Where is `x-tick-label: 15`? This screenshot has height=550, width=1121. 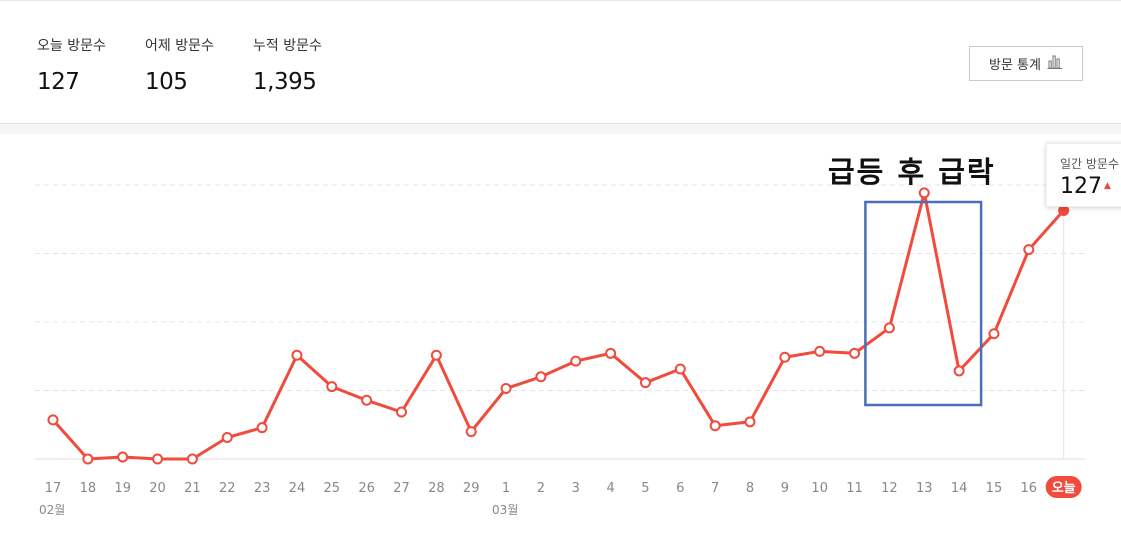 x-tick-label: 15 is located at coordinates (994, 488).